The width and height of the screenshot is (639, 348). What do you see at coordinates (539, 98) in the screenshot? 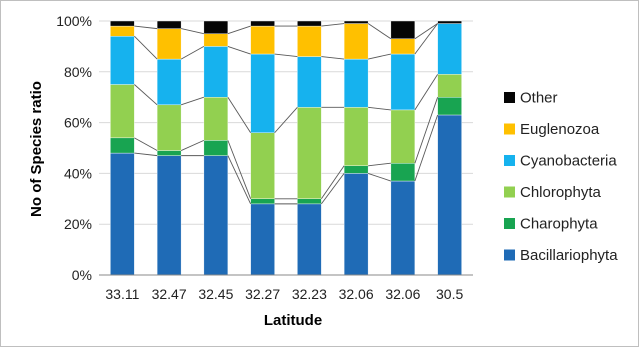
I see `legend-label: Other` at bounding box center [539, 98].